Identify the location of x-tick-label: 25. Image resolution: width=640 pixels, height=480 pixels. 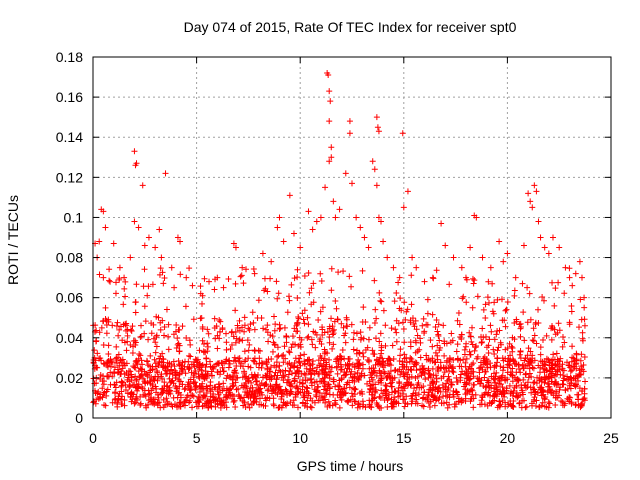
(611, 438).